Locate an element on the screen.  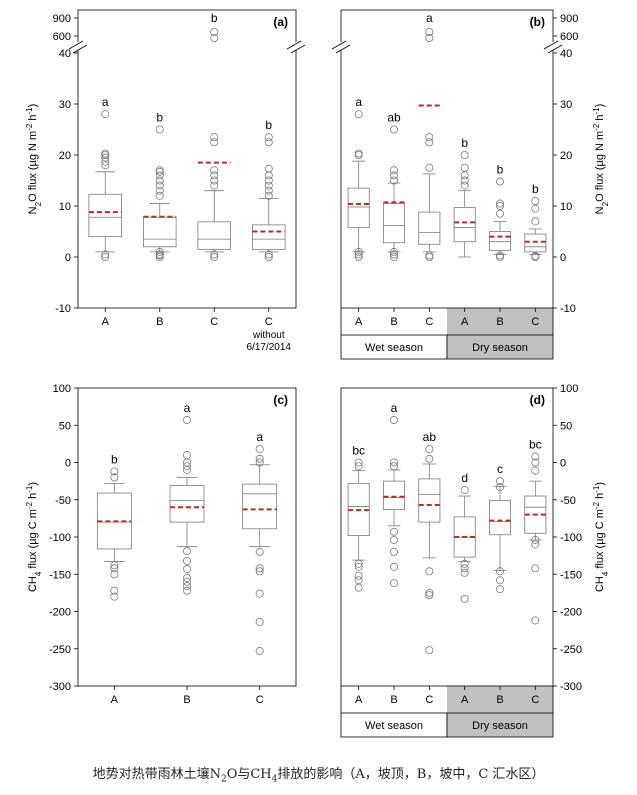
dry-season-band is located at coordinates (500, 725).